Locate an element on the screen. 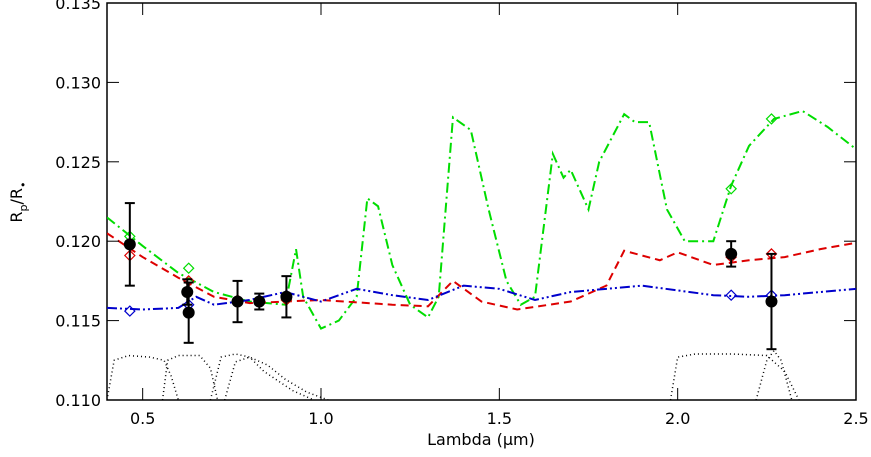 The width and height of the screenshot is (871, 457). y-tick-label: 0.125 is located at coordinates (78, 162).